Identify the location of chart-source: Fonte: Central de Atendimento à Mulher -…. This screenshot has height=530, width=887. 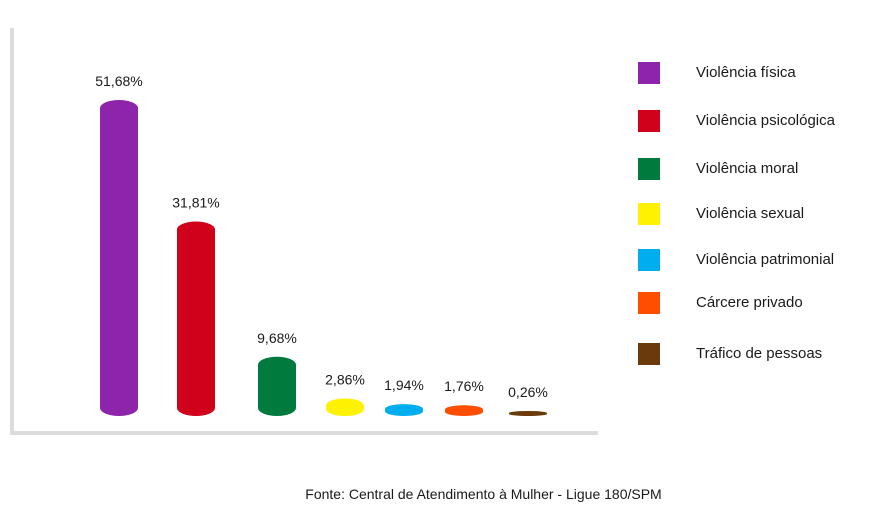
(483, 494).